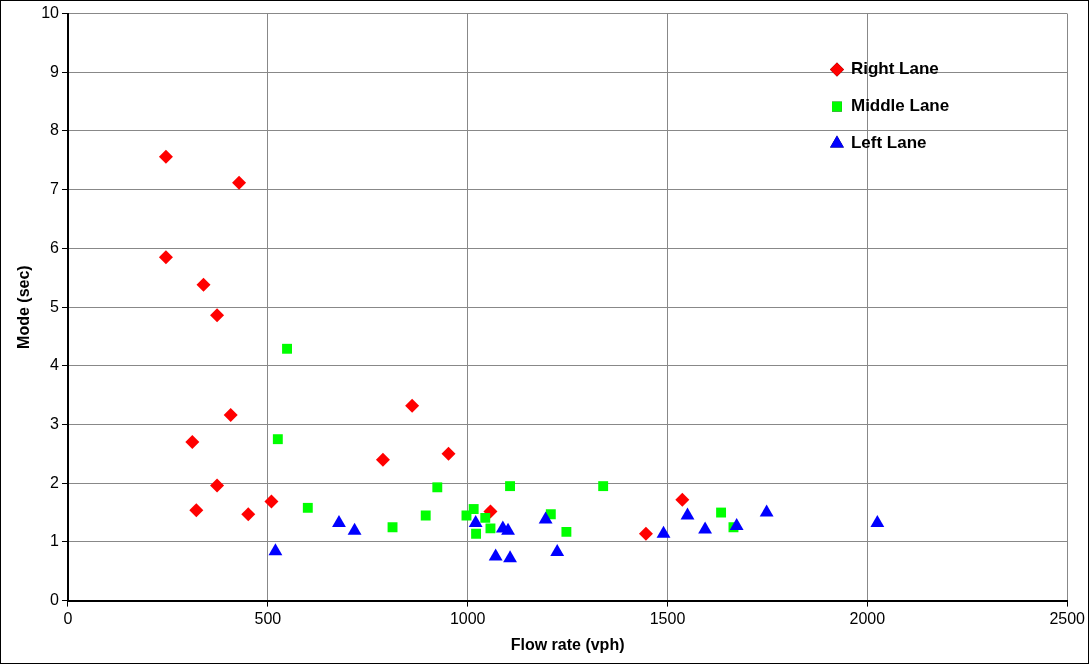 The height and width of the screenshot is (664, 1089). I want to click on y-tick-label: 10, so click(50, 13).